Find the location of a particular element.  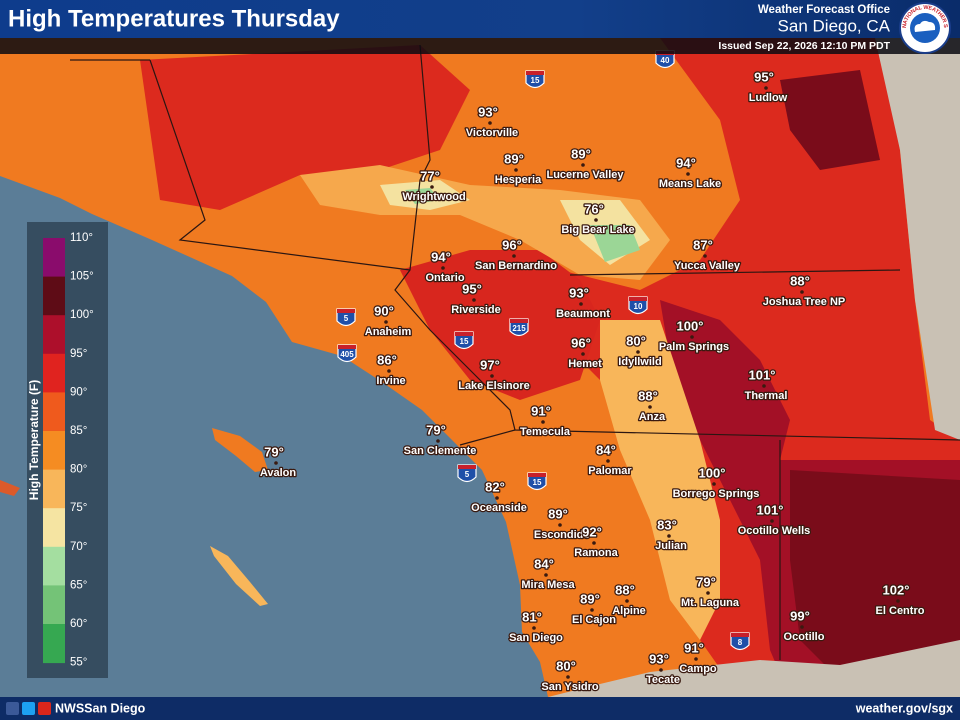

city-name: San Bernardino is located at coordinates (516, 266).